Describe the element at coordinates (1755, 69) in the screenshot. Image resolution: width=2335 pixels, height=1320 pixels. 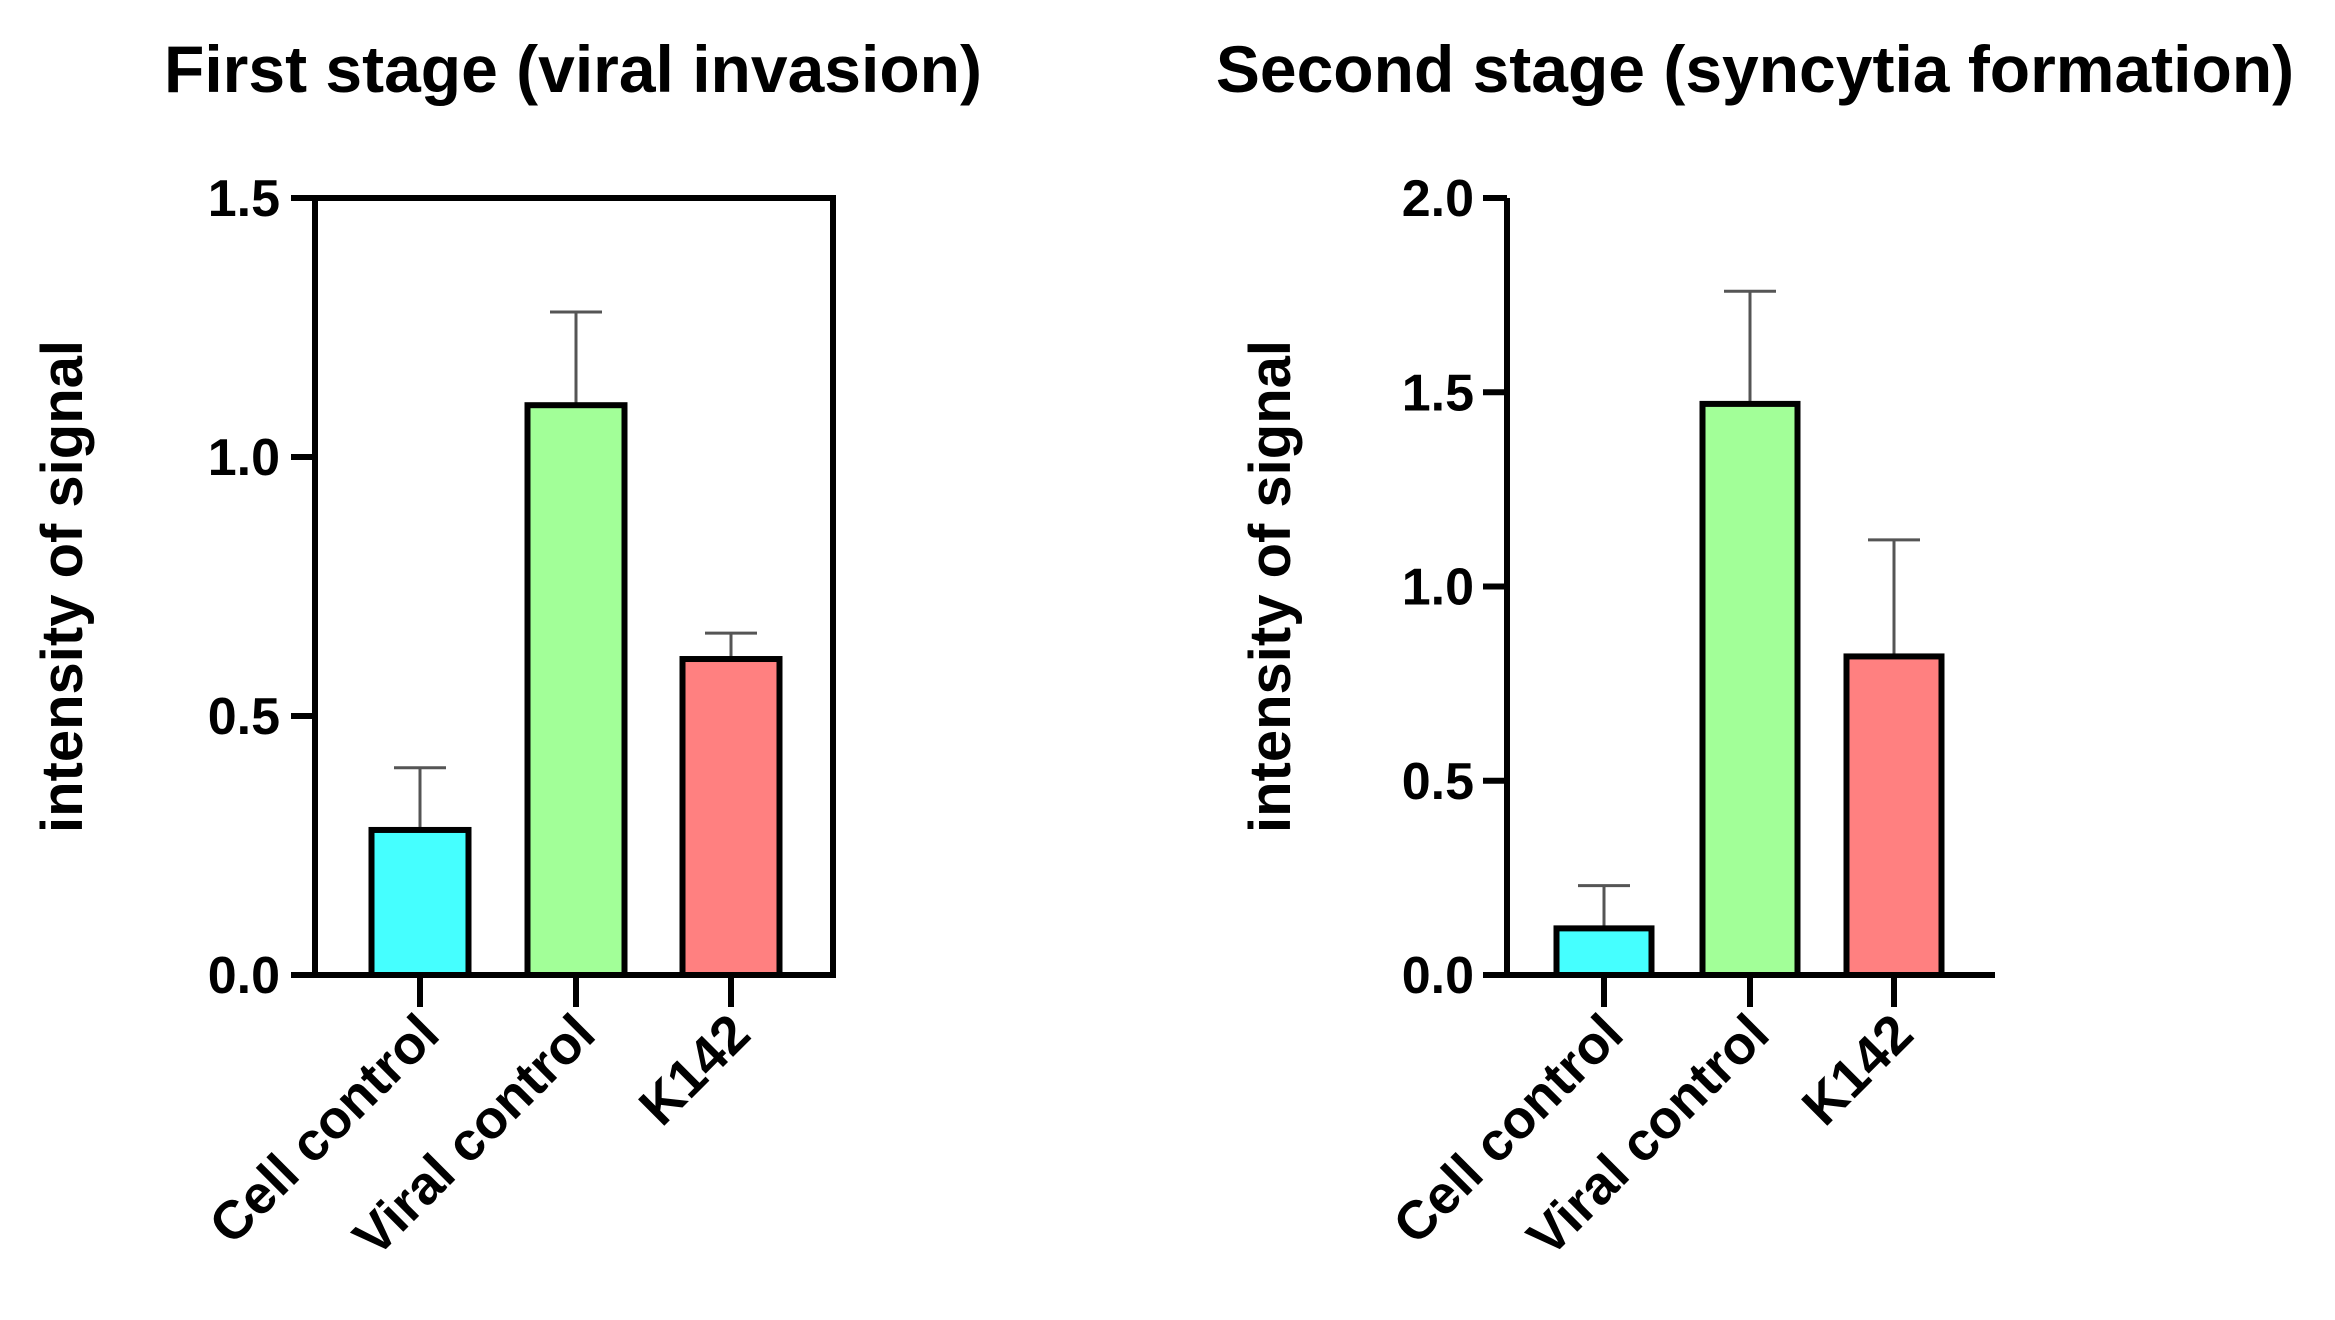
I see `chart-title: Second stage (syncytia formation)` at that location.